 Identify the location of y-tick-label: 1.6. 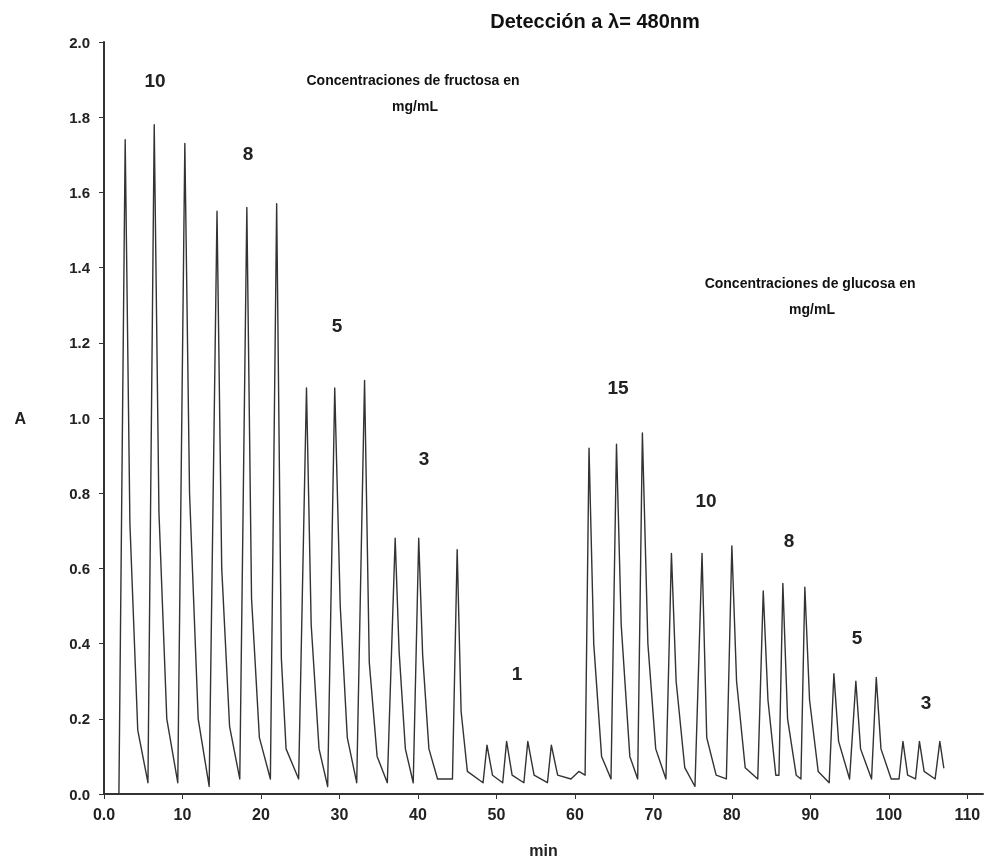
(79, 192).